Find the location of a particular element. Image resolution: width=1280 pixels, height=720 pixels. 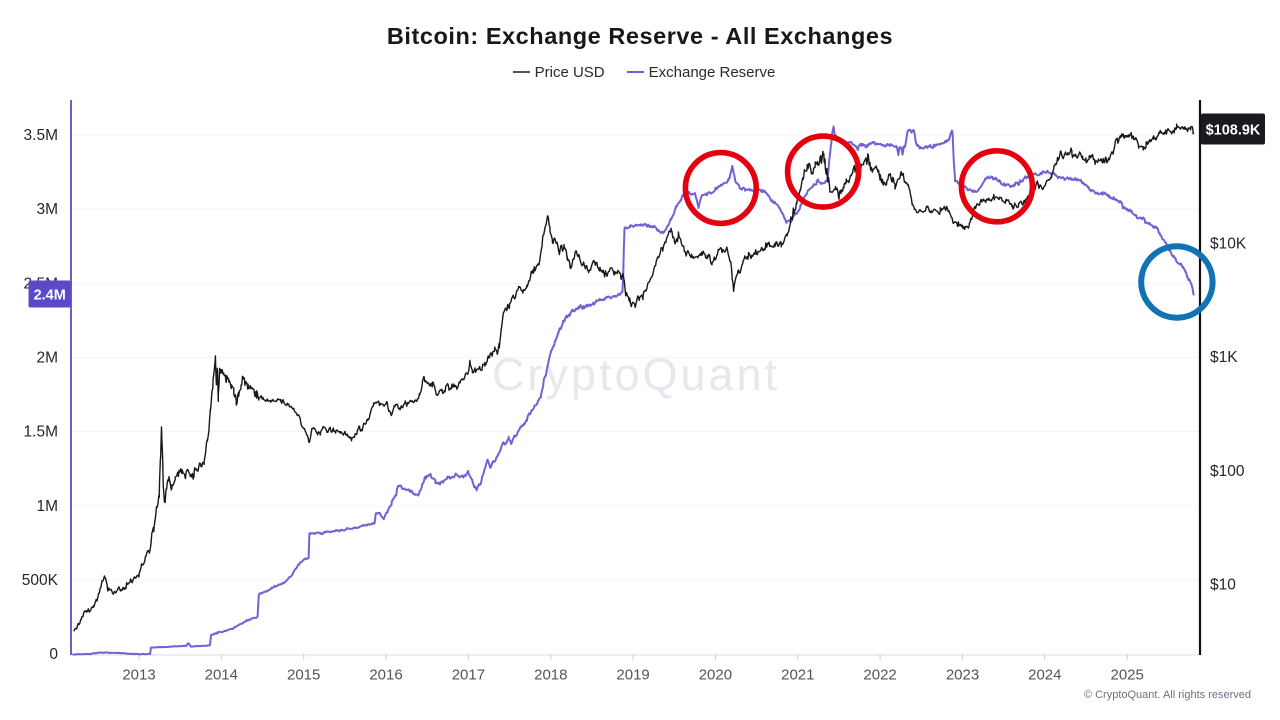

svg-text: 2021 is located at coordinates (797, 675).